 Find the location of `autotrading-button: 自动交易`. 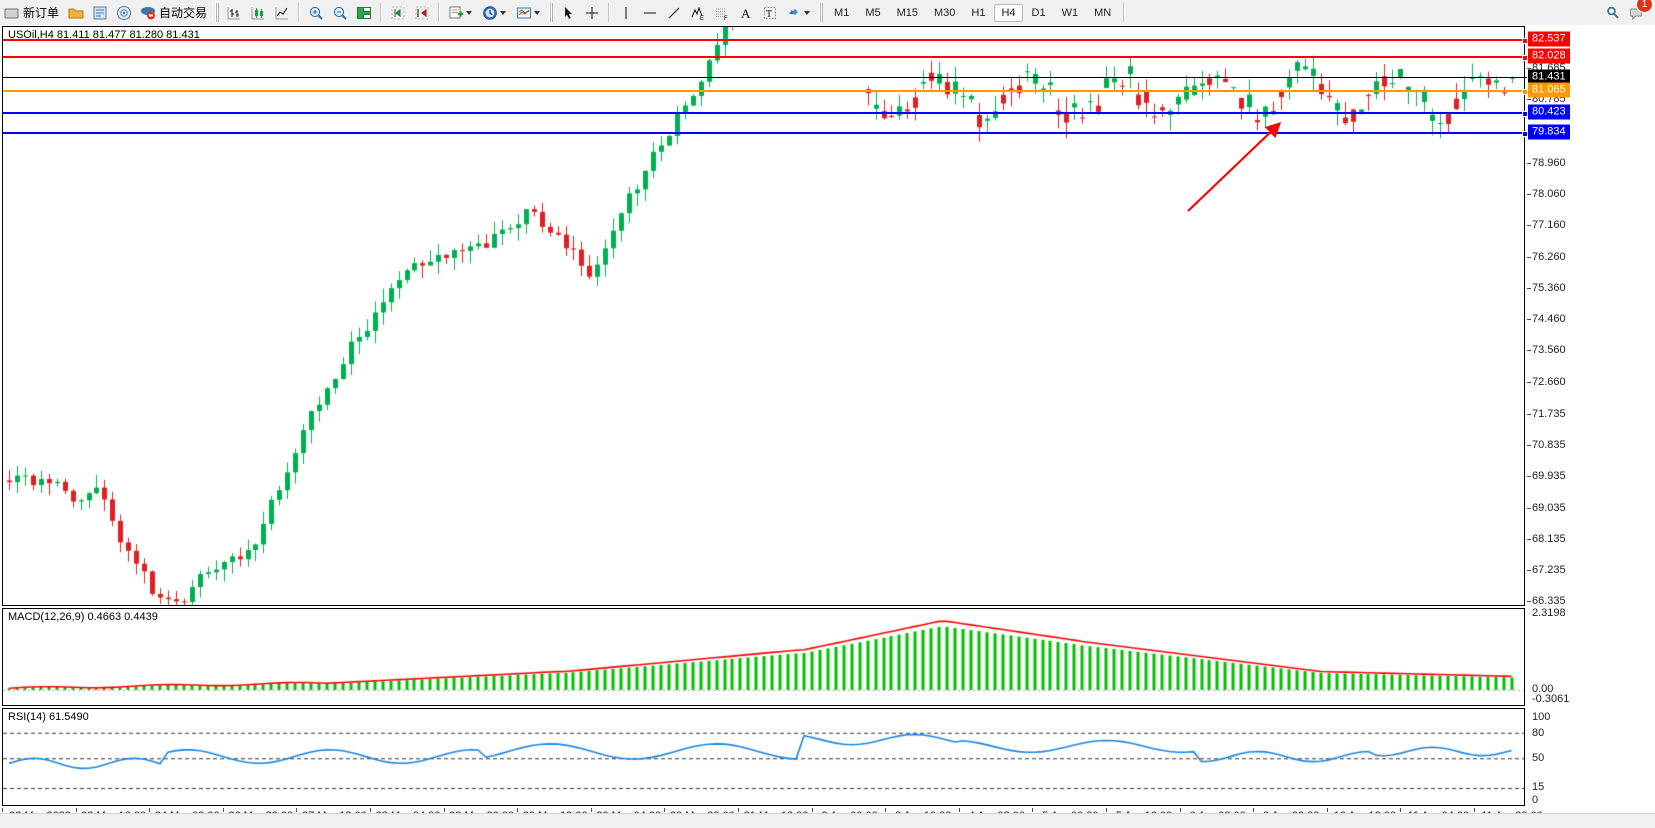

autotrading-button: 自动交易 is located at coordinates (174, 12).